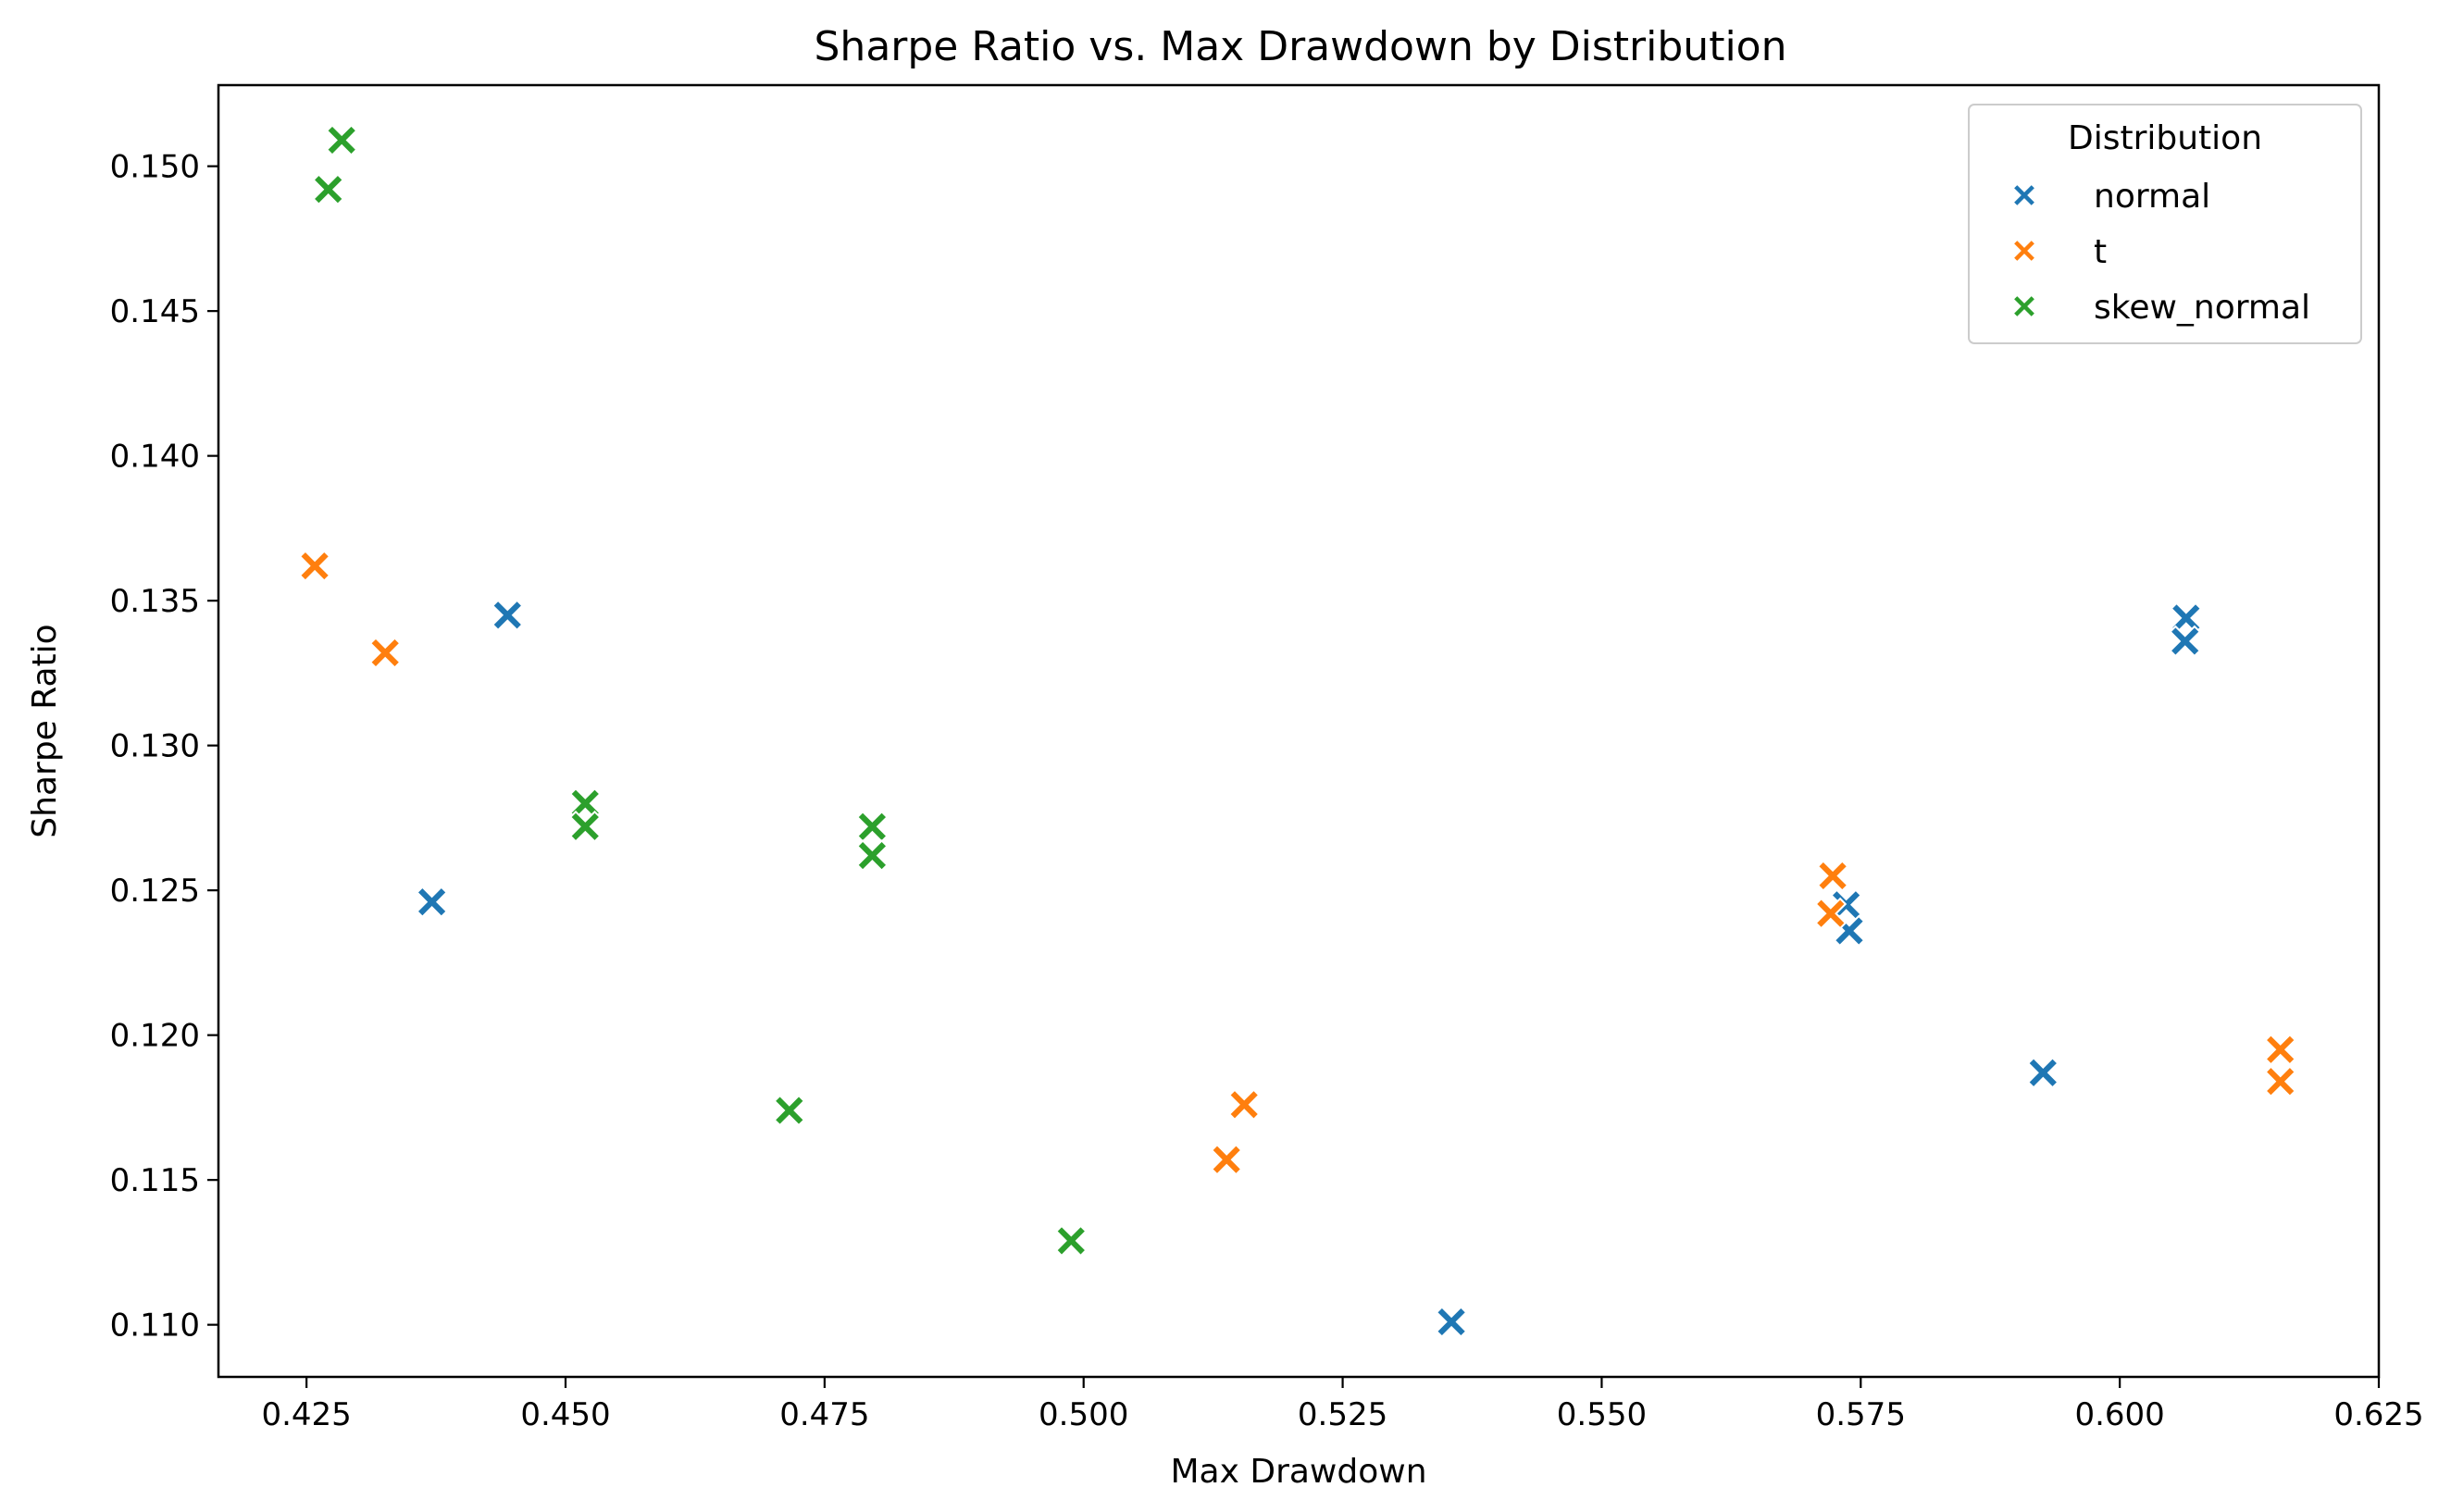 This screenshot has height=1512, width=2451. Describe the element at coordinates (2160, 252) in the screenshot. I see `legend-items: normal t skew_normal` at that location.